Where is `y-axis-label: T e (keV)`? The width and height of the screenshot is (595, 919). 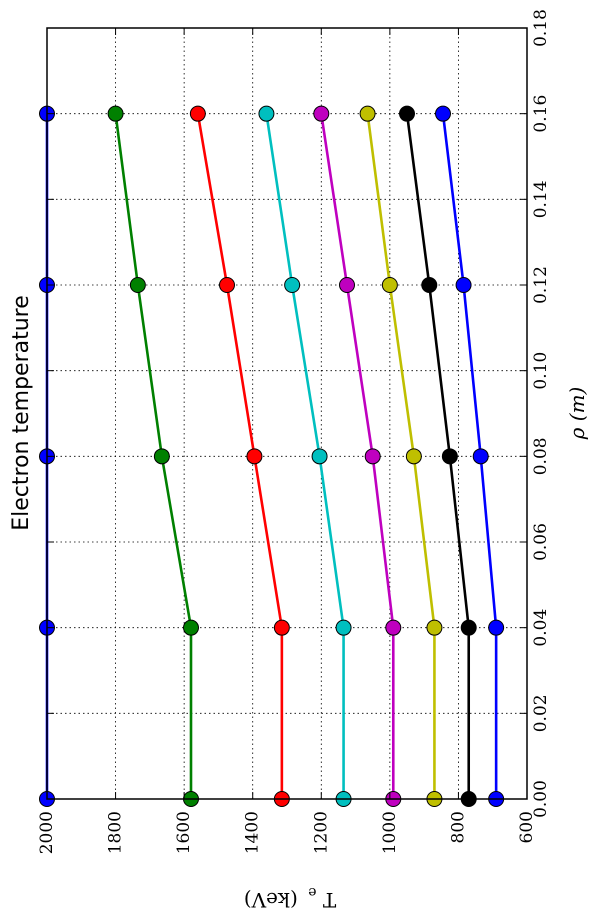
y-axis-label: T e (keV) is located at coordinates (290, 897).